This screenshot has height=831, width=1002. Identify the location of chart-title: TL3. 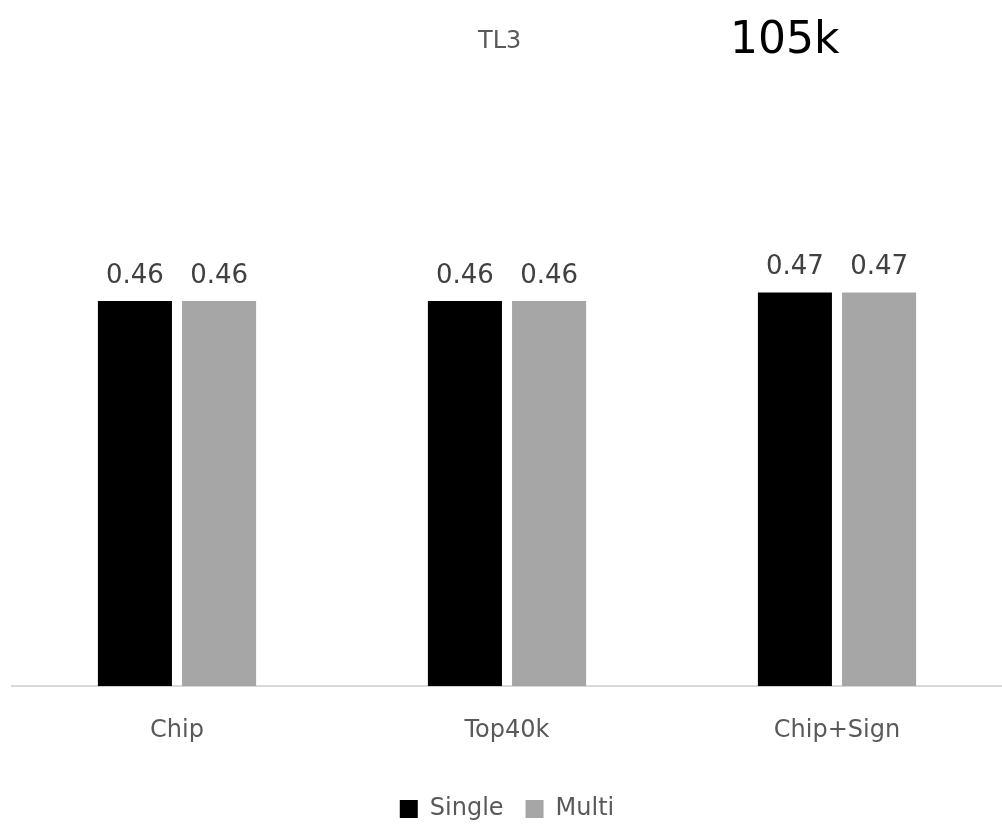
(500, 40).